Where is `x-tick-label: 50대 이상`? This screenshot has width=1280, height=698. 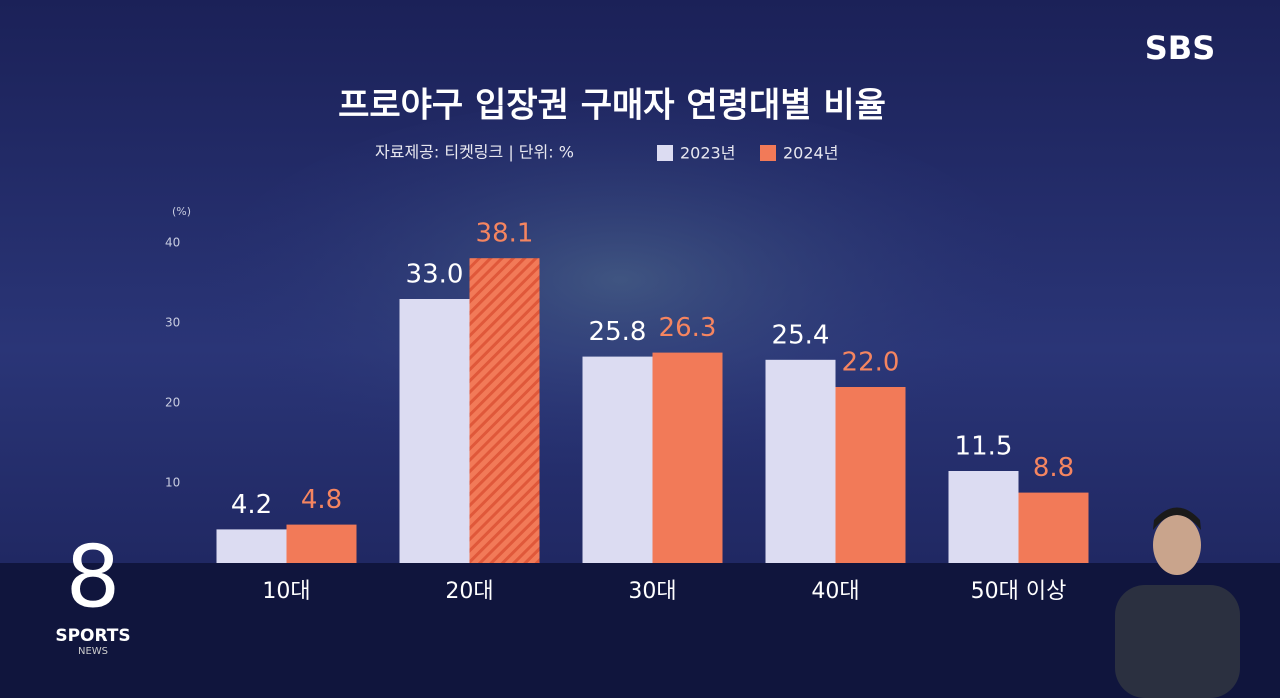 x-tick-label: 50대 이상 is located at coordinates (1019, 591).